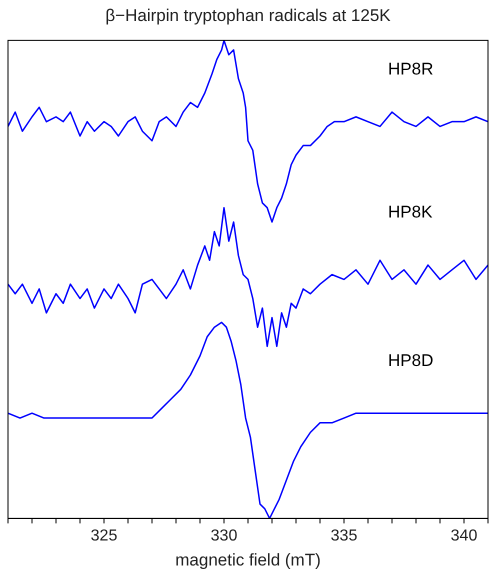 This screenshot has width=496, height=575. I want to click on x-tick-label: 340, so click(464, 535).